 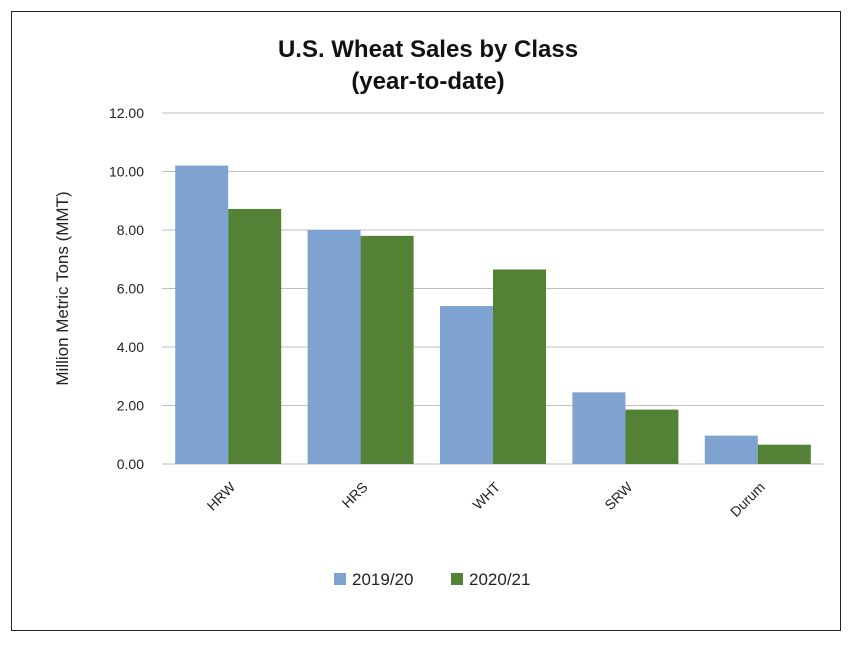 What do you see at coordinates (130, 289) in the screenshot?
I see `y-tick-label: 6.00` at bounding box center [130, 289].